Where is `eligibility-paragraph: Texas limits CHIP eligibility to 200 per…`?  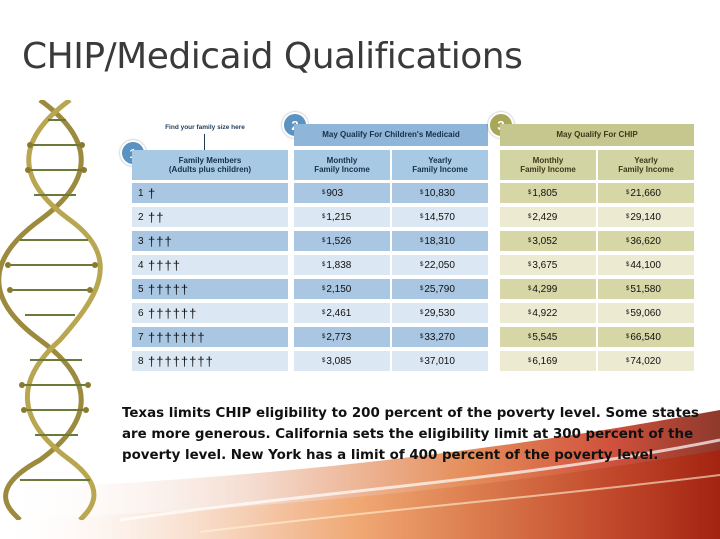 eligibility-paragraph: Texas limits CHIP eligibility to 200 per… is located at coordinates (410, 434).